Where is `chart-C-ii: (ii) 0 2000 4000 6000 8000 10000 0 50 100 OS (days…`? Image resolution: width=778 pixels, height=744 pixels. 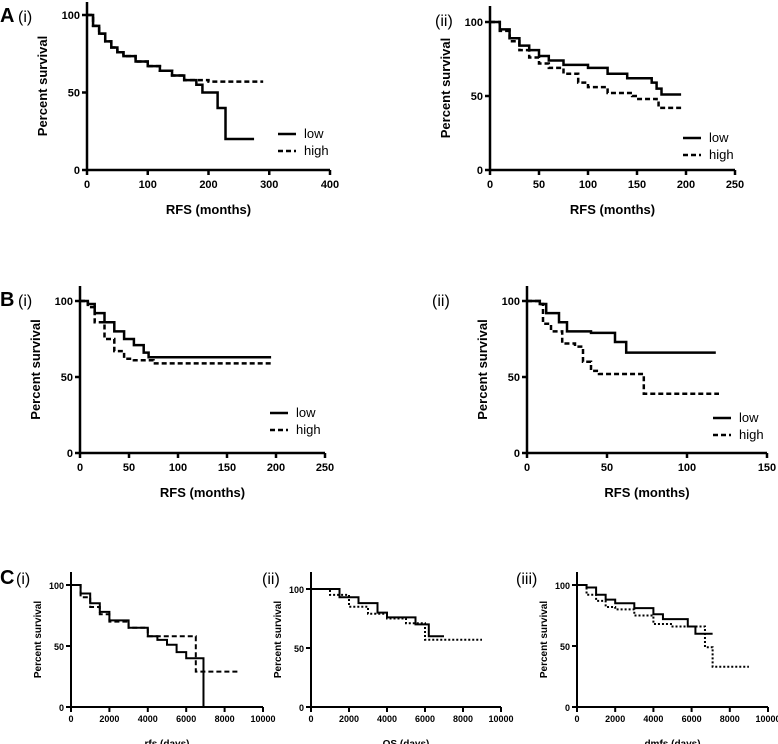
chart-C-ii: (ii) 0 2000 4000 6000 8000 10000 0 50 100 OS (days… is located at coordinates (388, 657).